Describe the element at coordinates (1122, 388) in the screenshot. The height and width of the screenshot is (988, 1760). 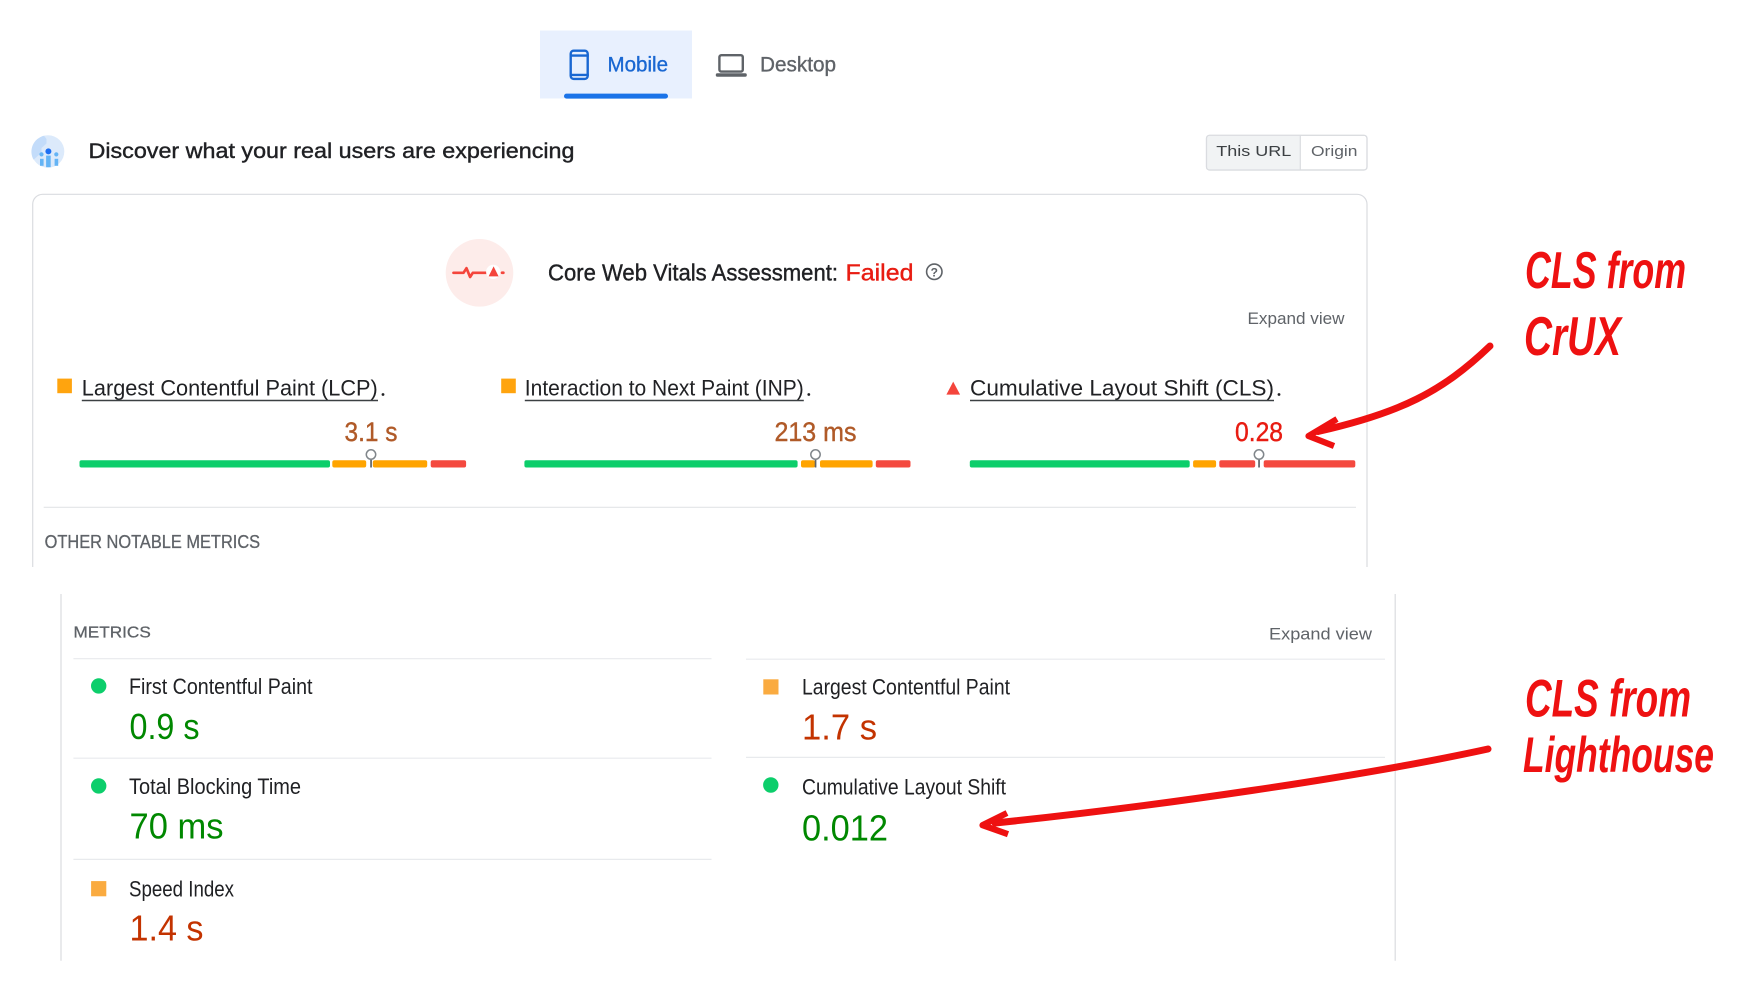
I see `svg-text: Cumulative Layout Shift (CLS)` at that location.